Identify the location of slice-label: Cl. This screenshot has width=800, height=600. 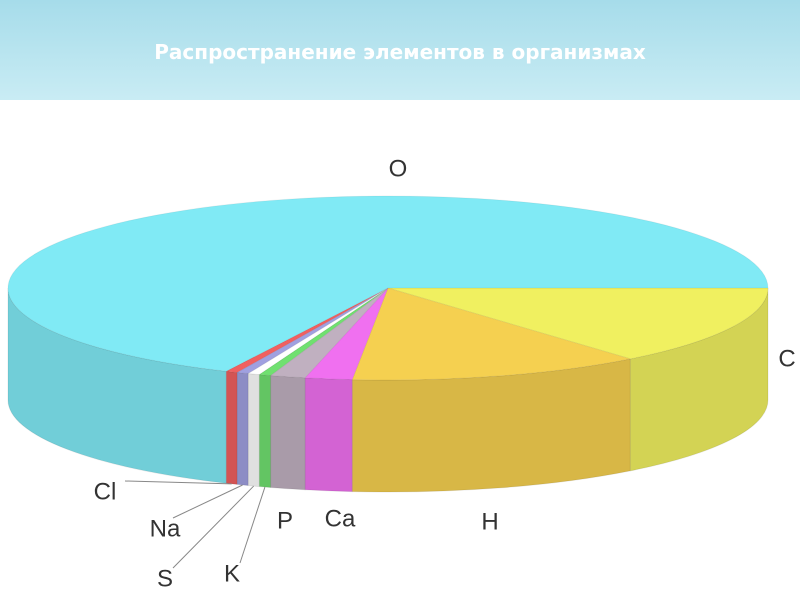
(105, 491).